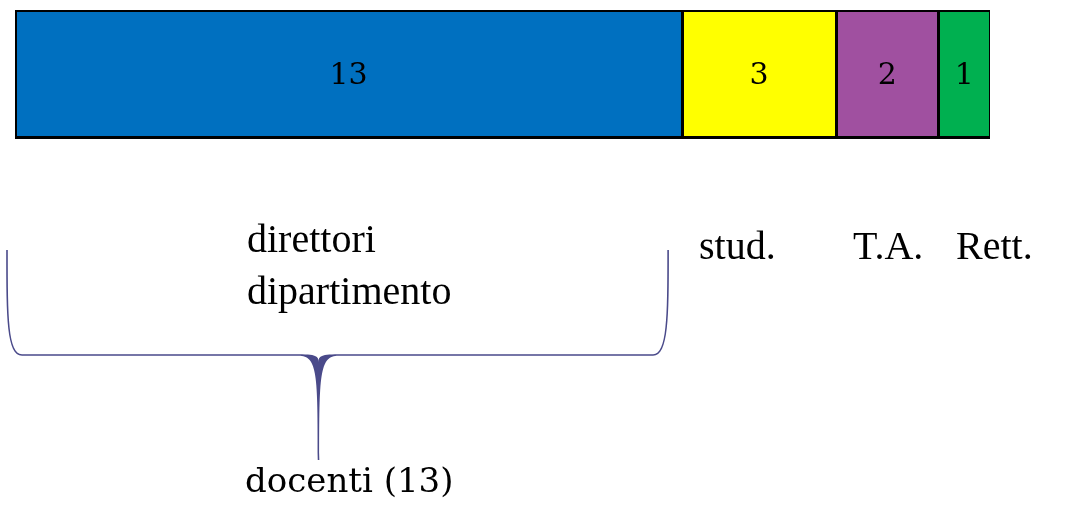  I want to click on text: Rett., so click(994, 245).